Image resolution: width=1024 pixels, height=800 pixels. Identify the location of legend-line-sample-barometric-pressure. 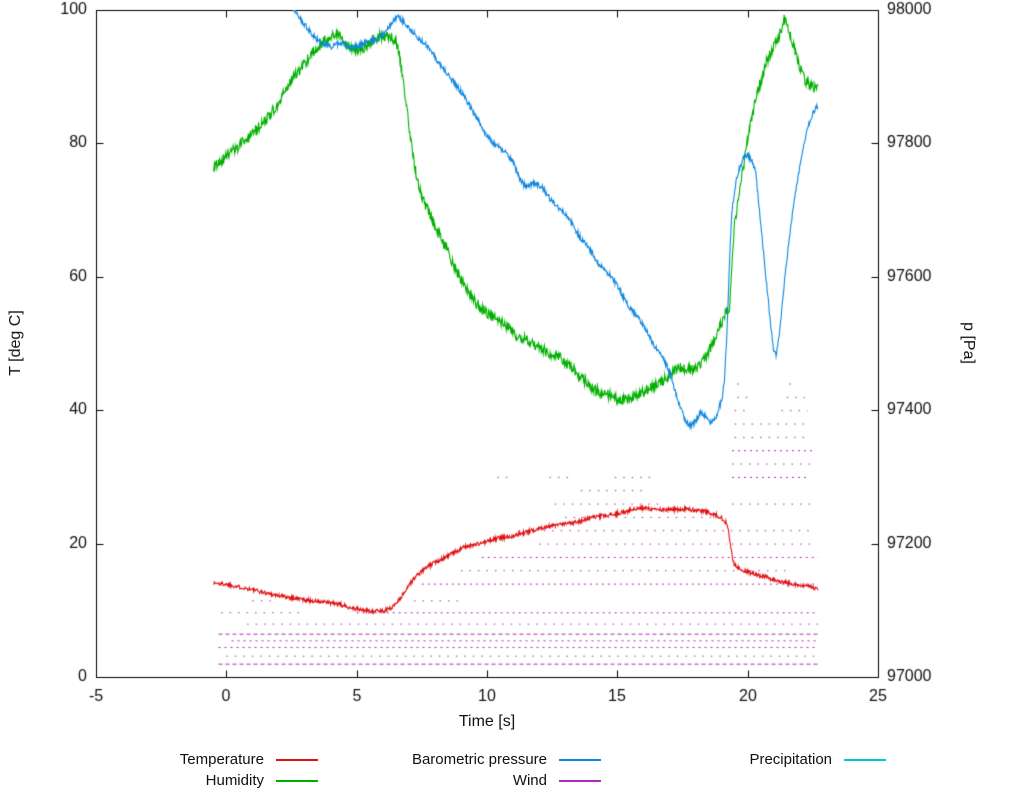
(580, 759).